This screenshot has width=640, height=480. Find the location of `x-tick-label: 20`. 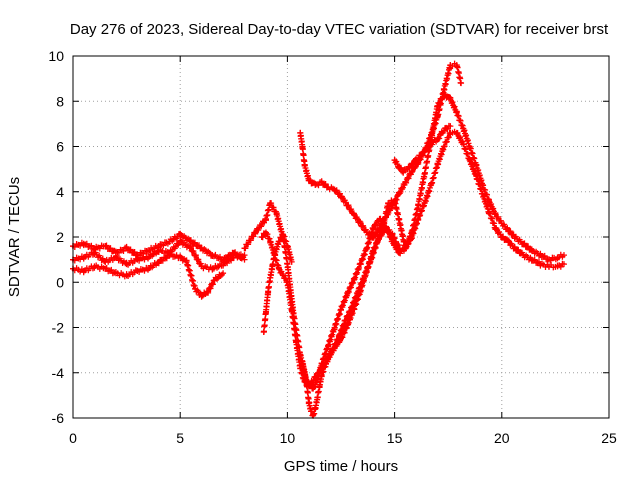

x-tick-label: 20 is located at coordinates (502, 438).